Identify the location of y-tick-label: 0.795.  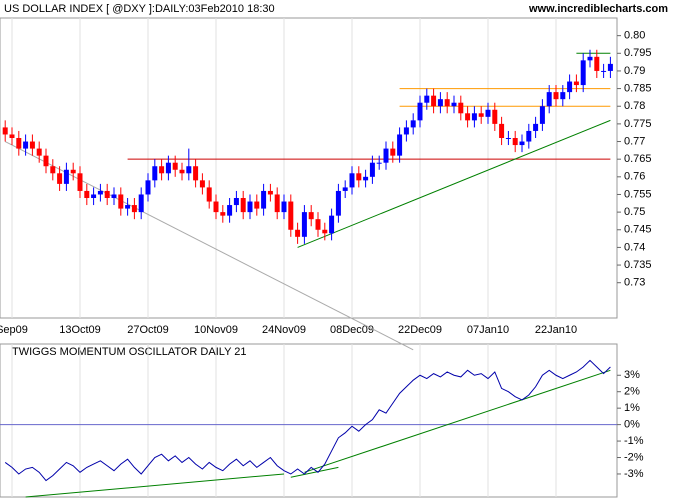
(638, 53).